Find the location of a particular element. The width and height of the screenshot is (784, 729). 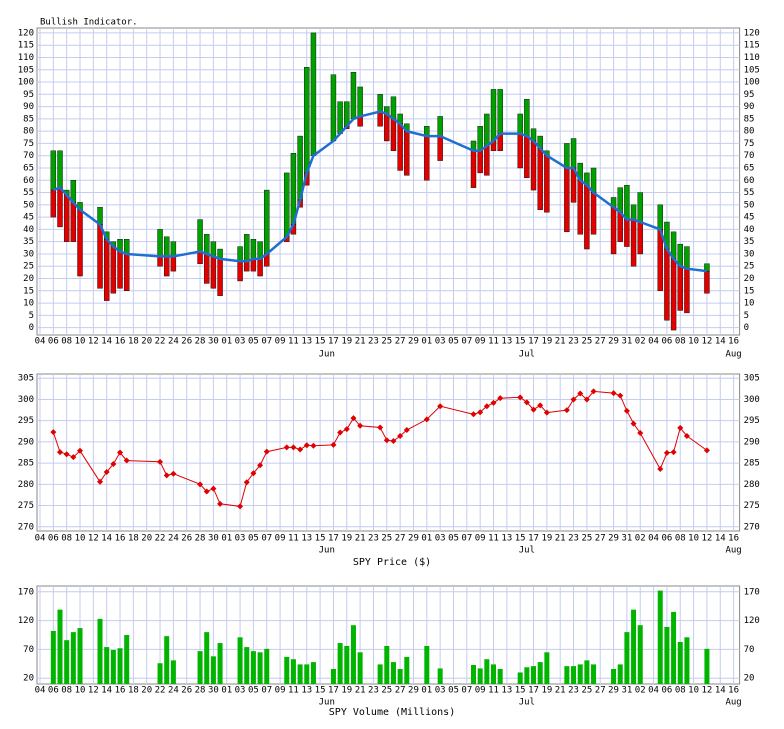

y-tick-label: 30 is located at coordinates (28, 254).